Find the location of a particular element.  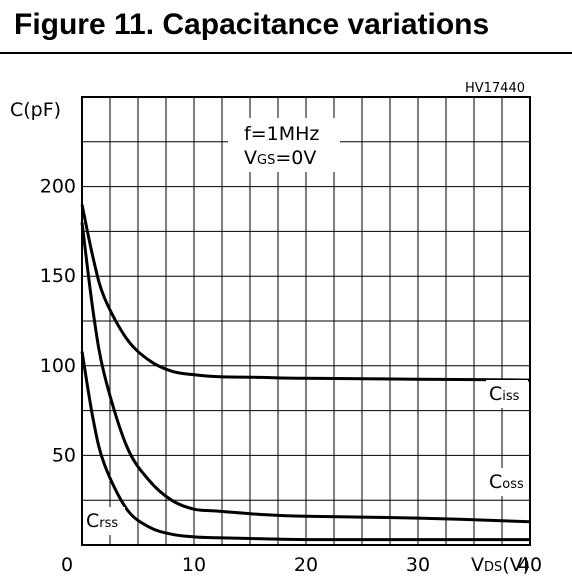

x-tick-label: 40 is located at coordinates (530, 565).